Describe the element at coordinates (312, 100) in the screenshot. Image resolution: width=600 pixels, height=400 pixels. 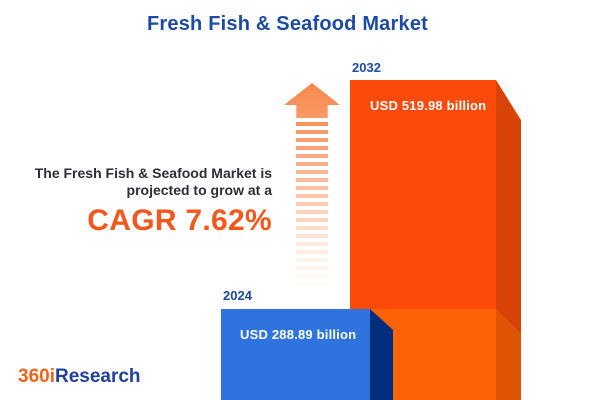
I see `growth-arrow-head` at that location.